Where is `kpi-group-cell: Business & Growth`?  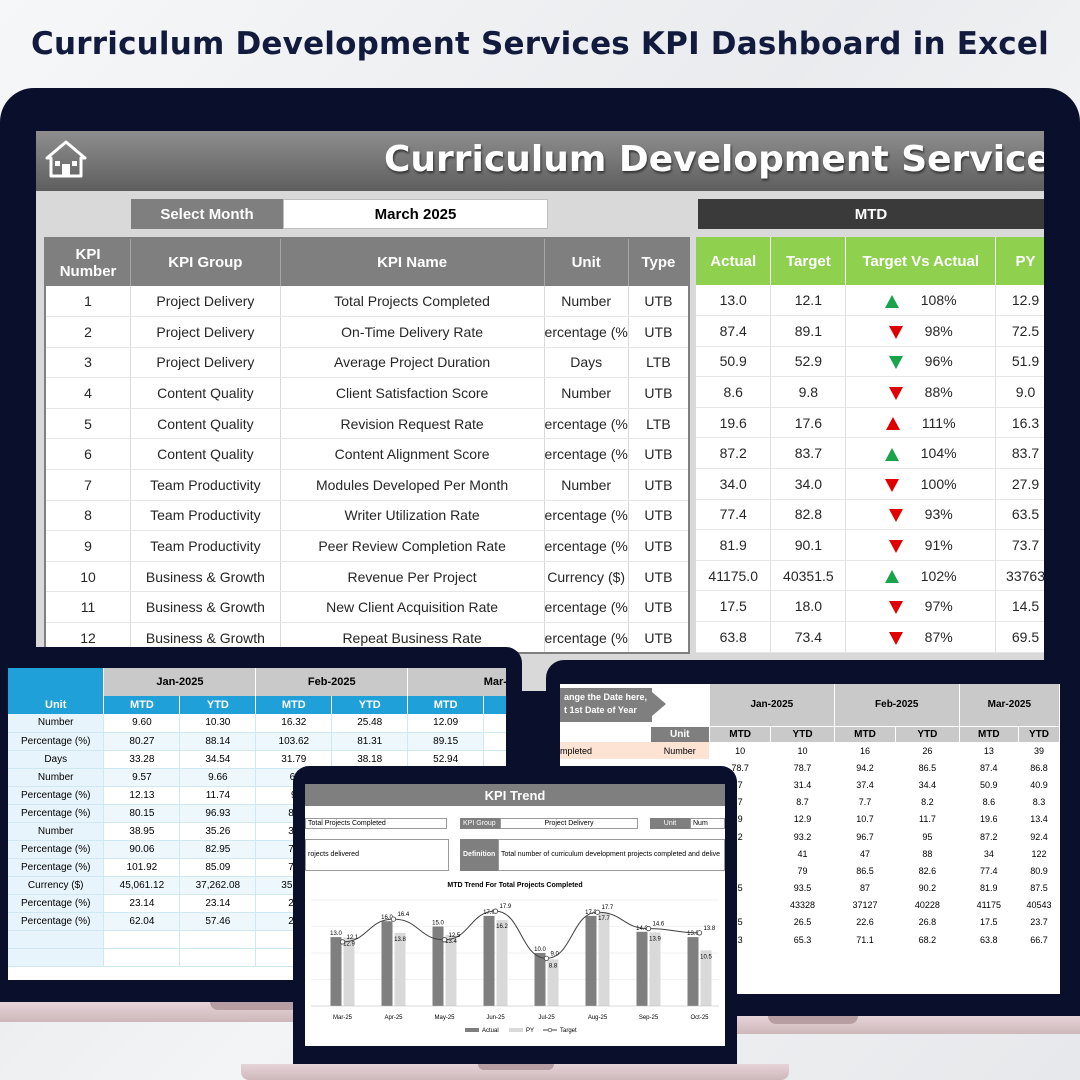
kpi-group-cell: Business & Growth is located at coordinates (205, 607).